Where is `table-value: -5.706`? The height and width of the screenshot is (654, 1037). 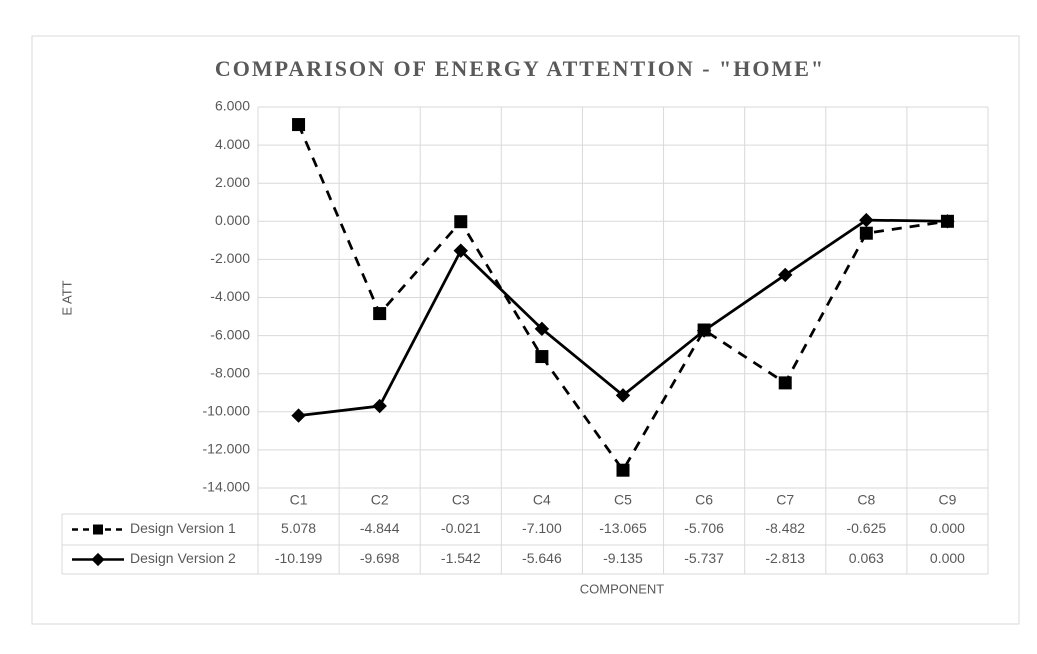 table-value: -5.706 is located at coordinates (704, 528).